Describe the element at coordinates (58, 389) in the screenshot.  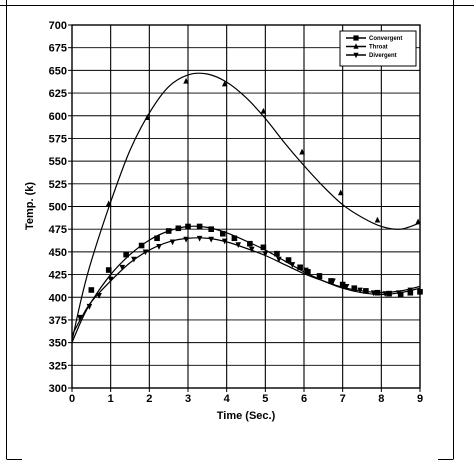
I see `y-tick-label: 300` at that location.